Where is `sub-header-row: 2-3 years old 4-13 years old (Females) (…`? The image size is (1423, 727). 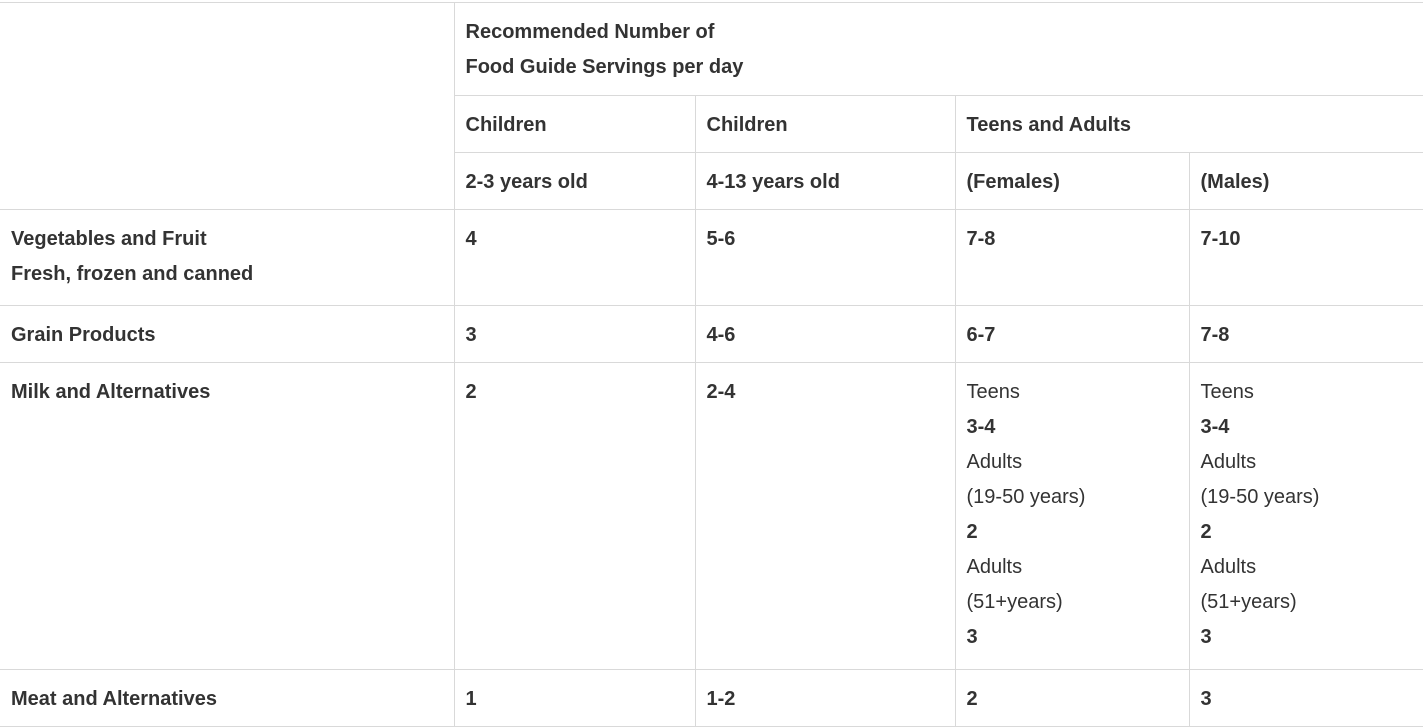 sub-header-row: 2-3 years old 4-13 years old (Females) (… is located at coordinates (711, 181).